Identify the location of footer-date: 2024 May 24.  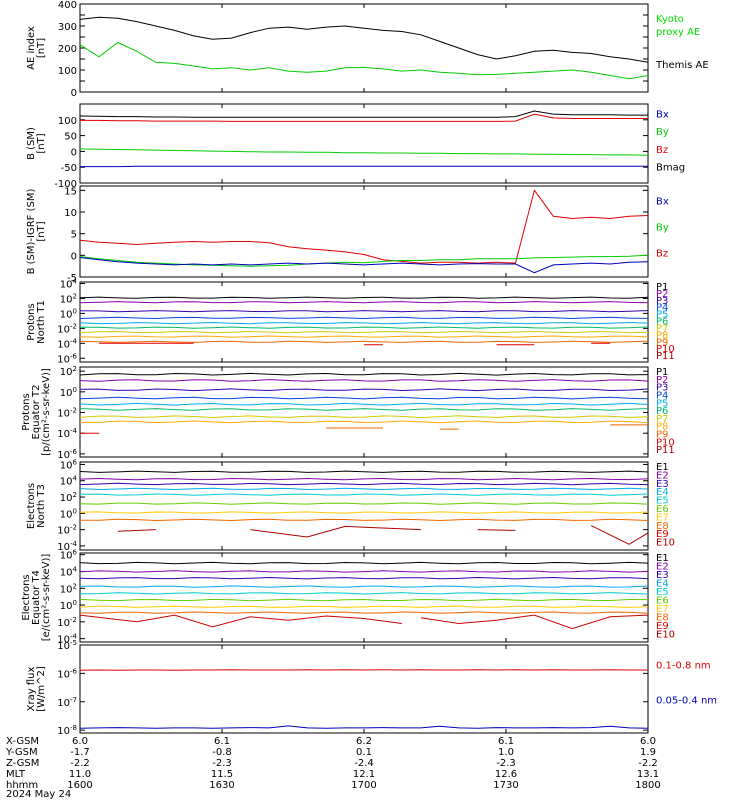
(38, 794).